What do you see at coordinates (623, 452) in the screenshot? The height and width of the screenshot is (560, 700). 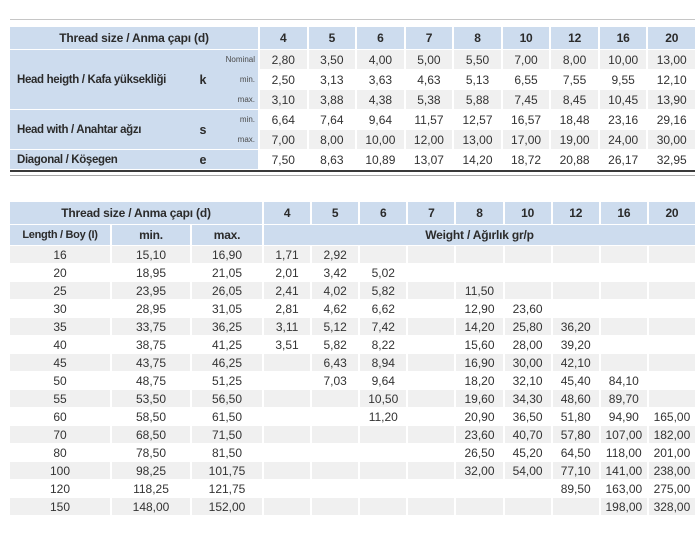 I see `weight-cell: 118,00` at bounding box center [623, 452].